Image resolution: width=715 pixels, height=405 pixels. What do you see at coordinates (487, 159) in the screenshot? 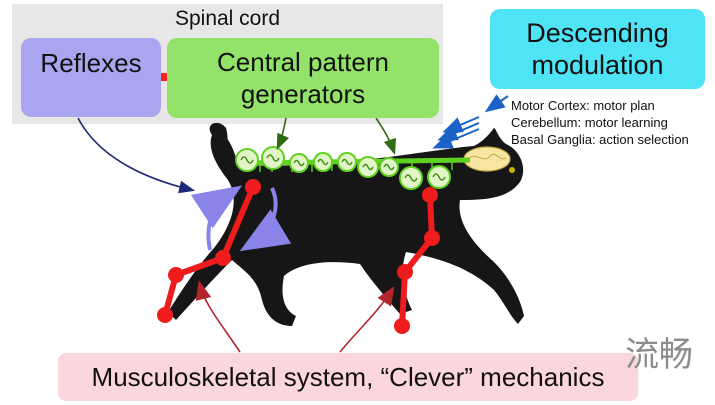
I see `brain-icon` at bounding box center [487, 159].